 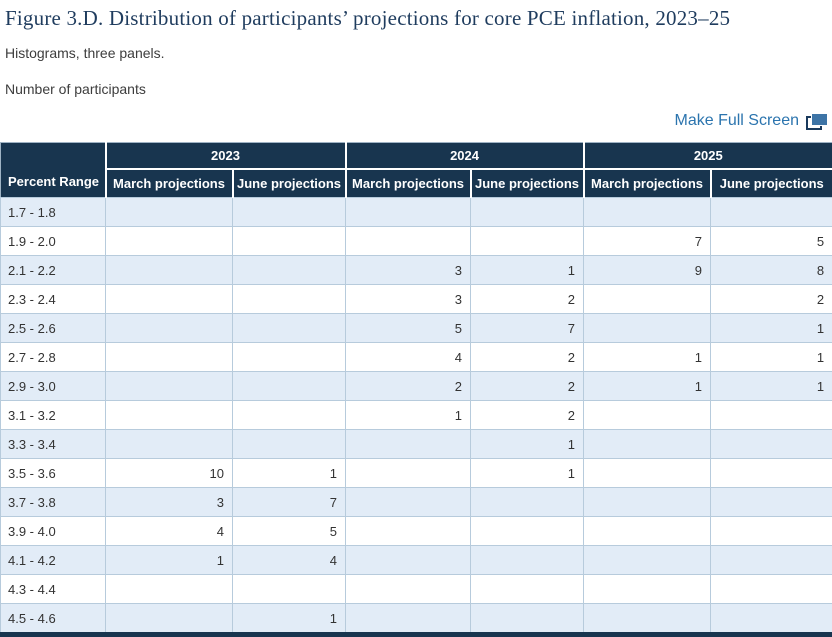 What do you see at coordinates (226, 156) in the screenshot?
I see `year-header-2023: 2023` at bounding box center [226, 156].